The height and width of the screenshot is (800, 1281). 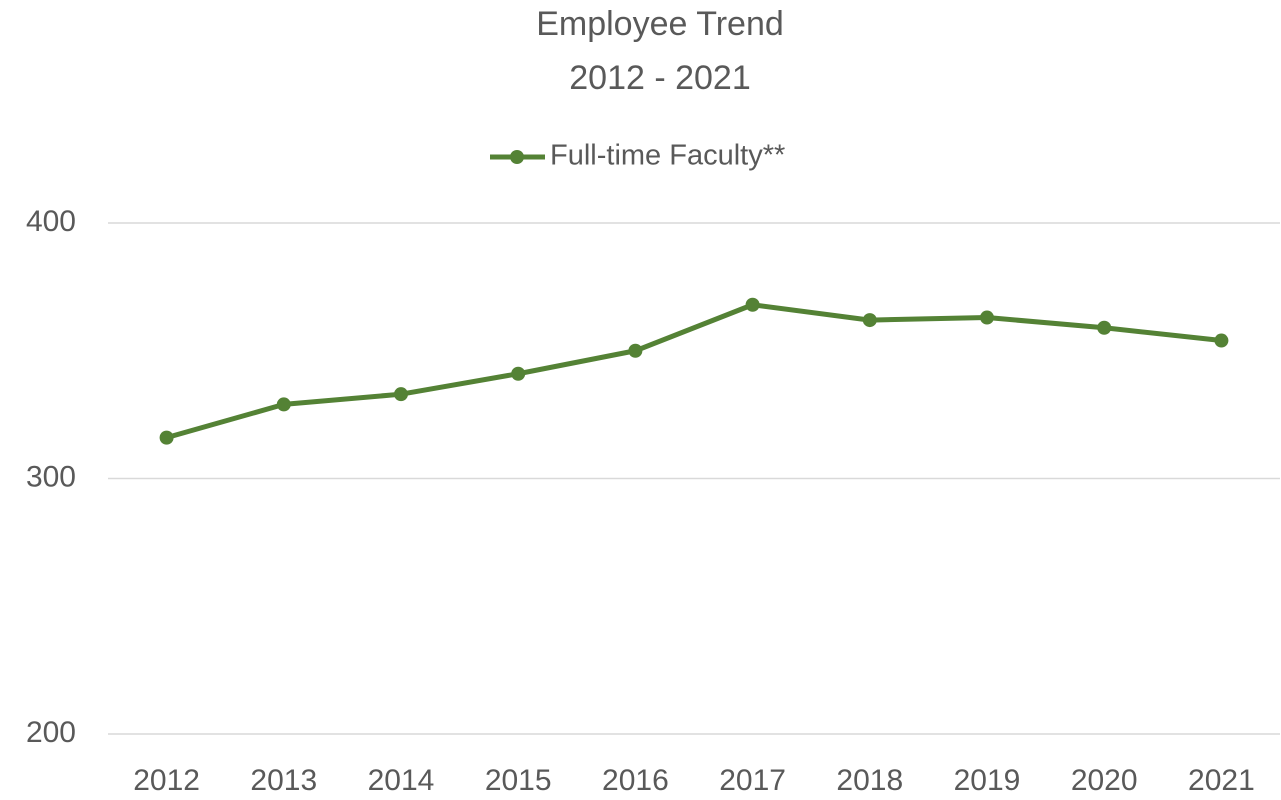 I want to click on x-tick-label: 2014, so click(x=401, y=780).